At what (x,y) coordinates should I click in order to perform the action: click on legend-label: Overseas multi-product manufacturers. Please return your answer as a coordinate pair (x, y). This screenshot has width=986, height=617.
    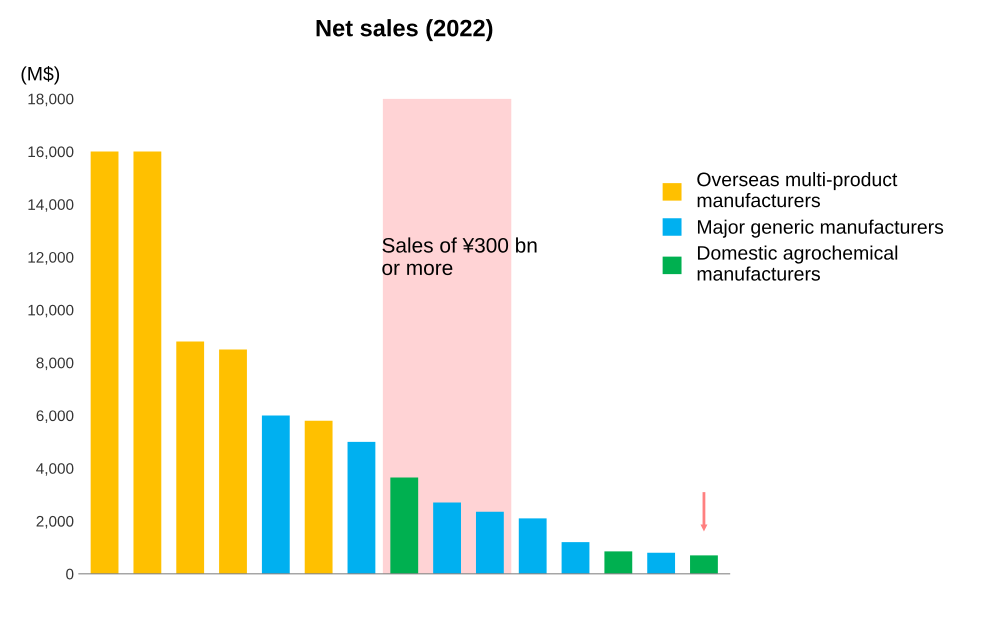
    Looking at the image, I should click on (797, 190).